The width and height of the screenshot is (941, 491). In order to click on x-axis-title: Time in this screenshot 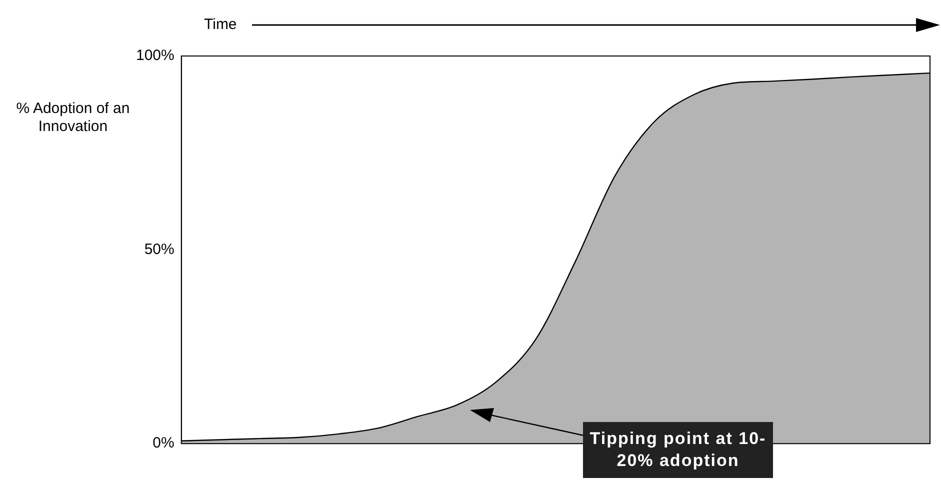, I will do `click(220, 24)`.